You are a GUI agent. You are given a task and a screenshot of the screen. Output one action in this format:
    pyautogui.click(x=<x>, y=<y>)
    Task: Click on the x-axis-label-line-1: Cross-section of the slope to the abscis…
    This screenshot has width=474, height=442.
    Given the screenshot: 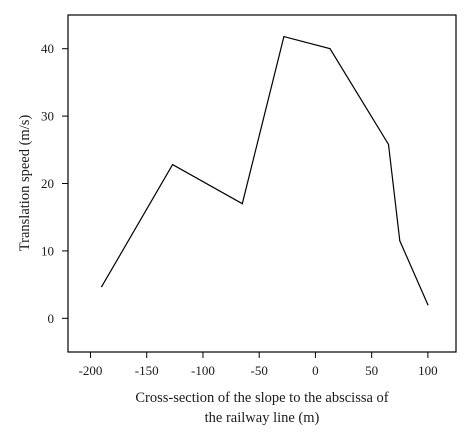 What is the action you would take?
    pyautogui.click(x=261, y=398)
    